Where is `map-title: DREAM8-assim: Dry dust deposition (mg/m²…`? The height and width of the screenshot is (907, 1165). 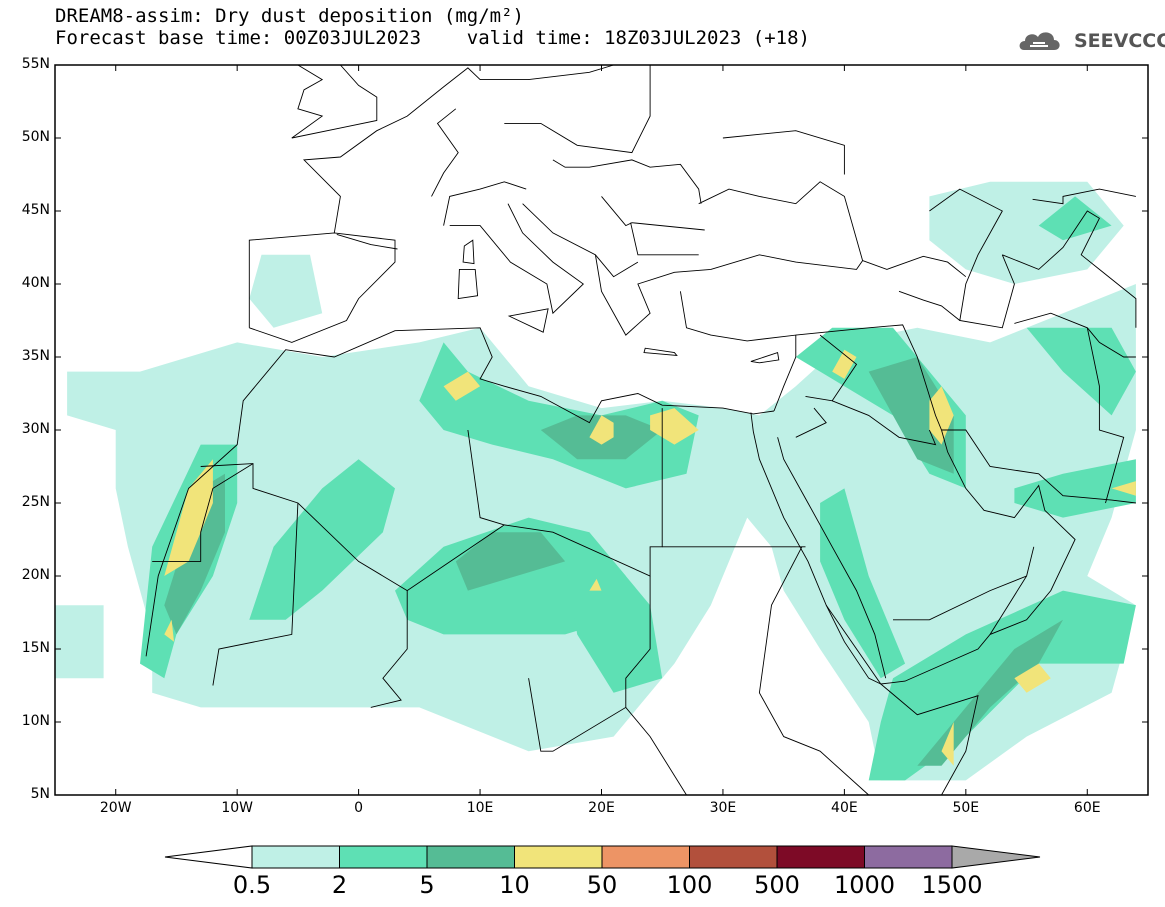
map-title: DREAM8-assim: Dry dust deposition (mg/m²… is located at coordinates (289, 16).